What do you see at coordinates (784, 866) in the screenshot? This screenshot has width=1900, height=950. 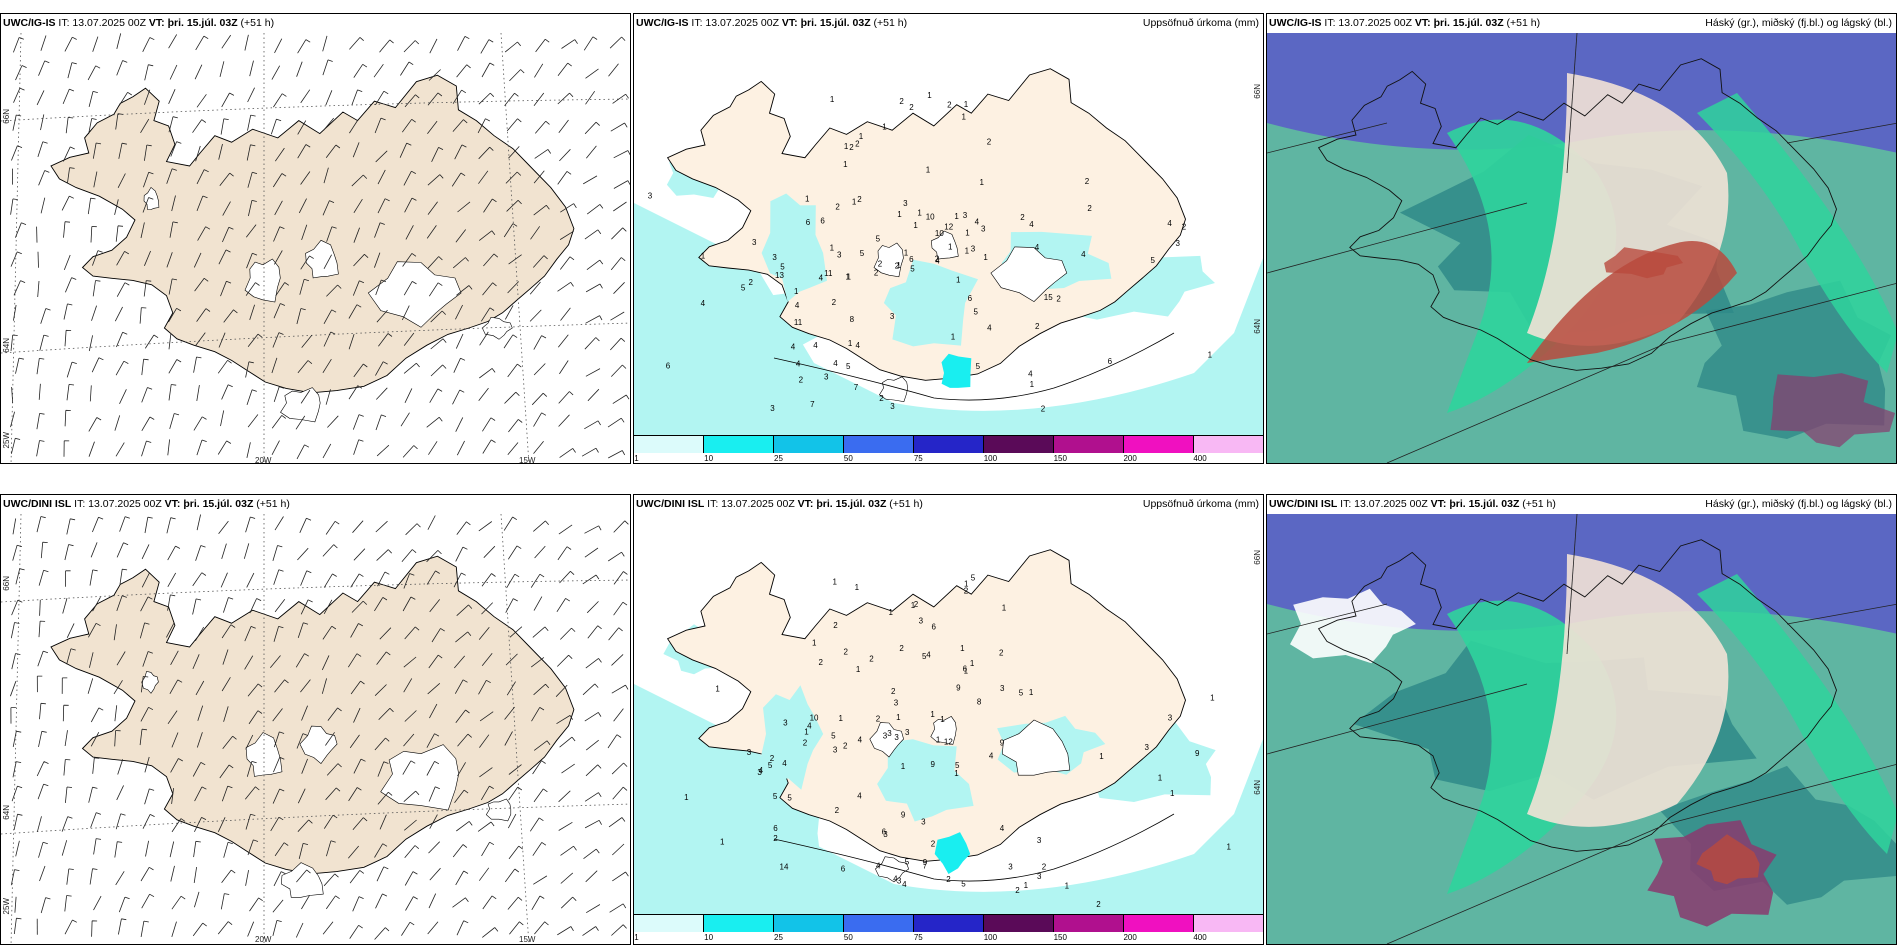 I see `precip-value-label: 14` at bounding box center [784, 866].